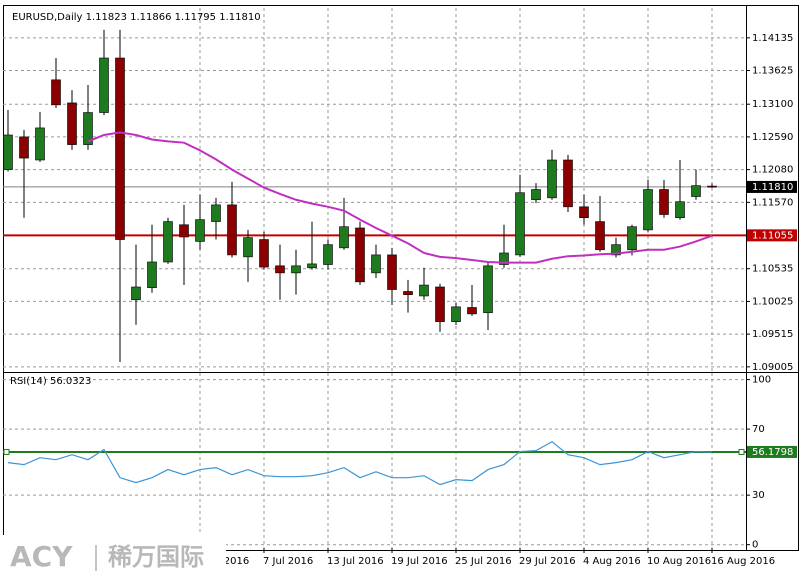 The image size is (803, 581). Describe the element at coordinates (761, 380) in the screenshot. I see `y-tick-label: 100` at that location.